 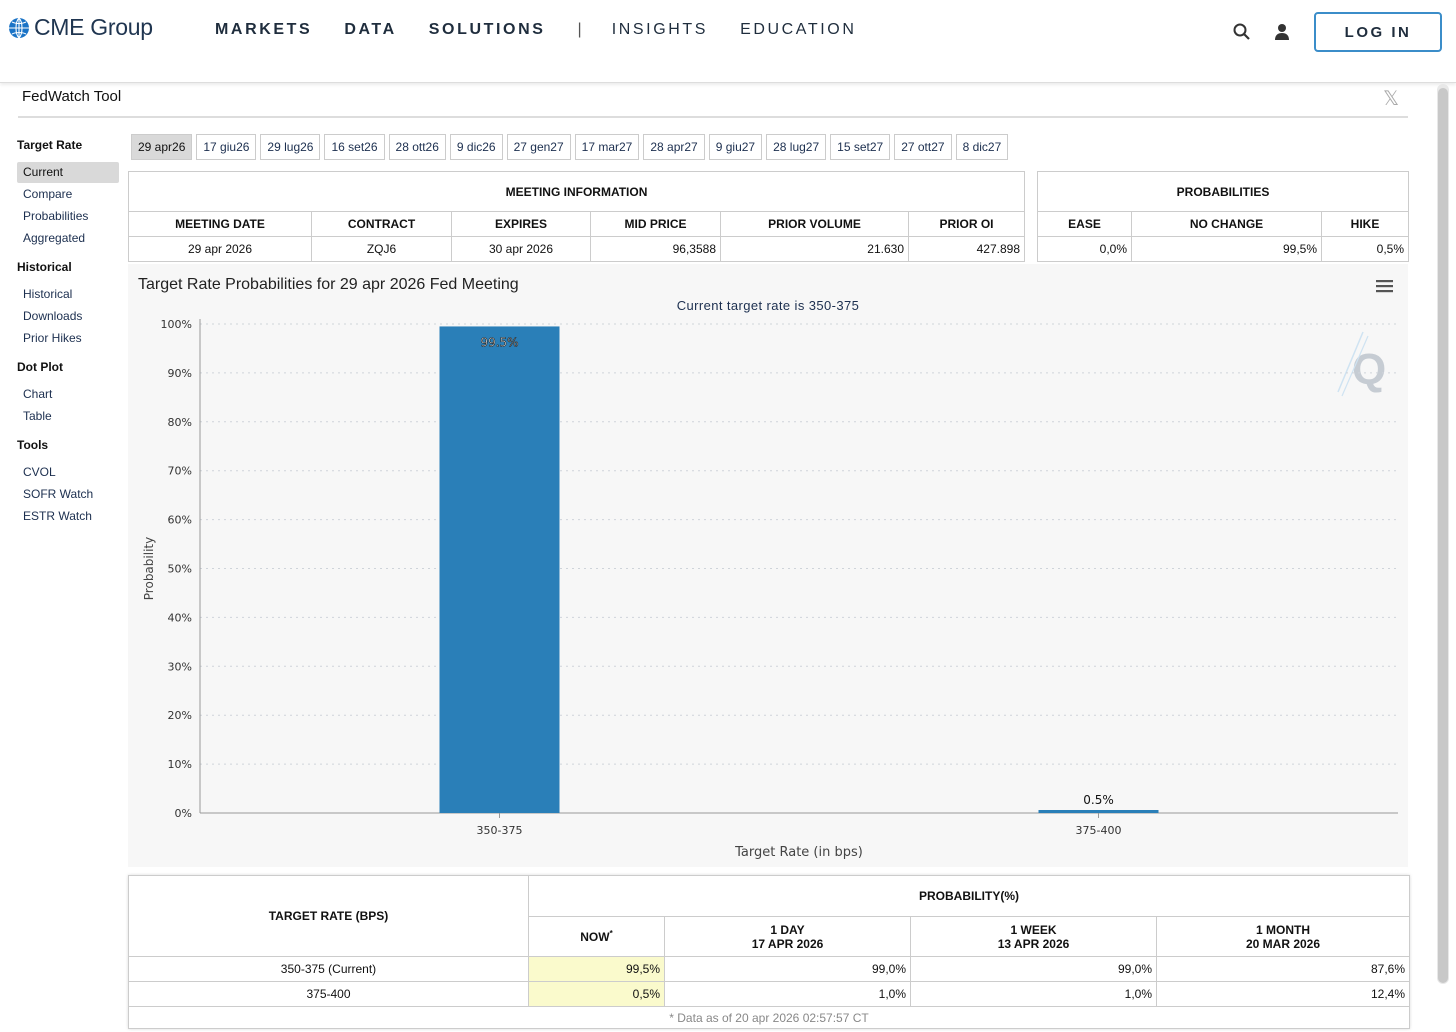 What do you see at coordinates (1282, 32) in the screenshot?
I see `user-icon` at bounding box center [1282, 32].